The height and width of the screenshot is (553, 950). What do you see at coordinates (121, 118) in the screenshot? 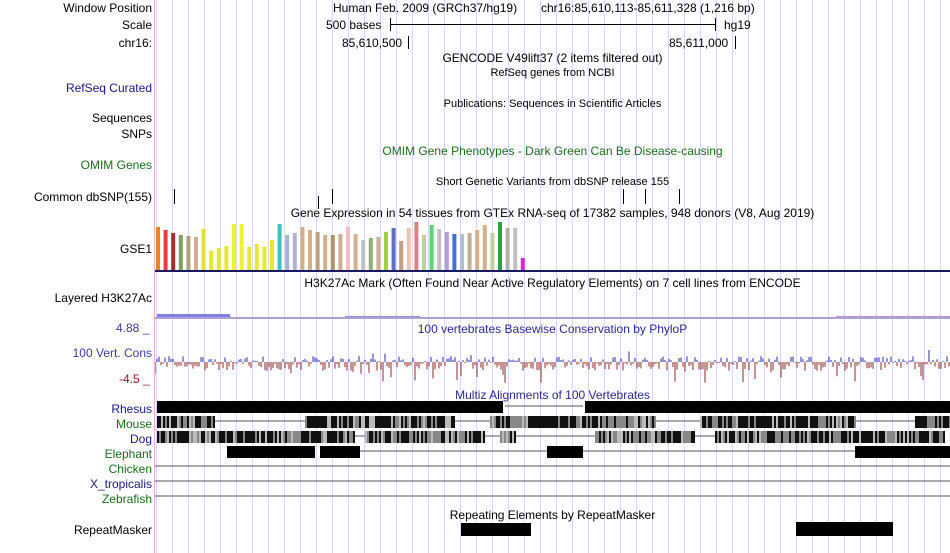
I see `sequences-track-label: Sequences` at bounding box center [121, 118].